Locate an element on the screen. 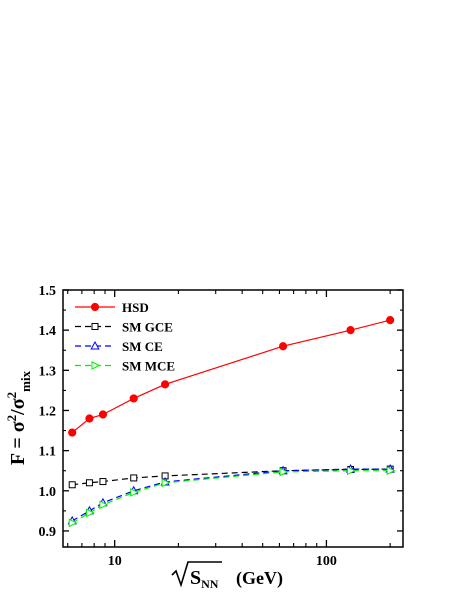  y-tick-label: 0.9 is located at coordinates (48, 532).